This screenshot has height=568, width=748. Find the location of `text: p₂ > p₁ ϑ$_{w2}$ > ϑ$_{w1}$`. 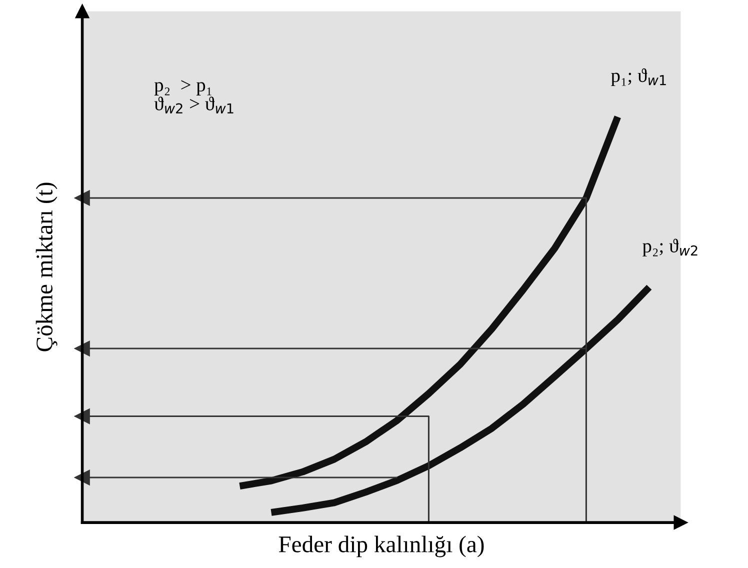

text: p₂ > p₁ ϑ$_{w2}$ > ϑ$_{w1}$ is located at coordinates (194, 97).